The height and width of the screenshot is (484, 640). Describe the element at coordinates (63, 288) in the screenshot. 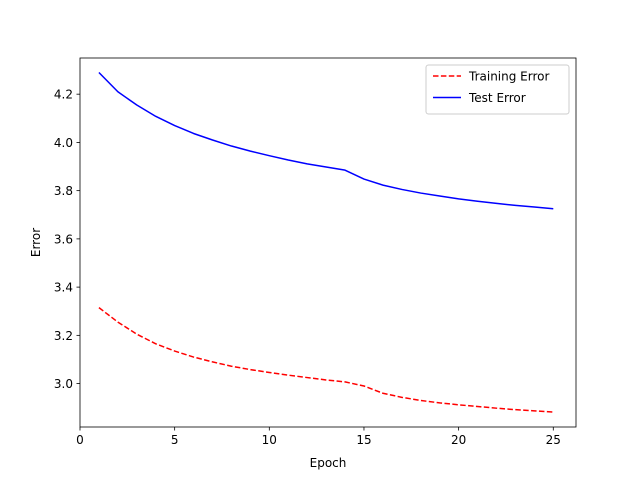

I see `y-tick-label: 3.4` at that location.